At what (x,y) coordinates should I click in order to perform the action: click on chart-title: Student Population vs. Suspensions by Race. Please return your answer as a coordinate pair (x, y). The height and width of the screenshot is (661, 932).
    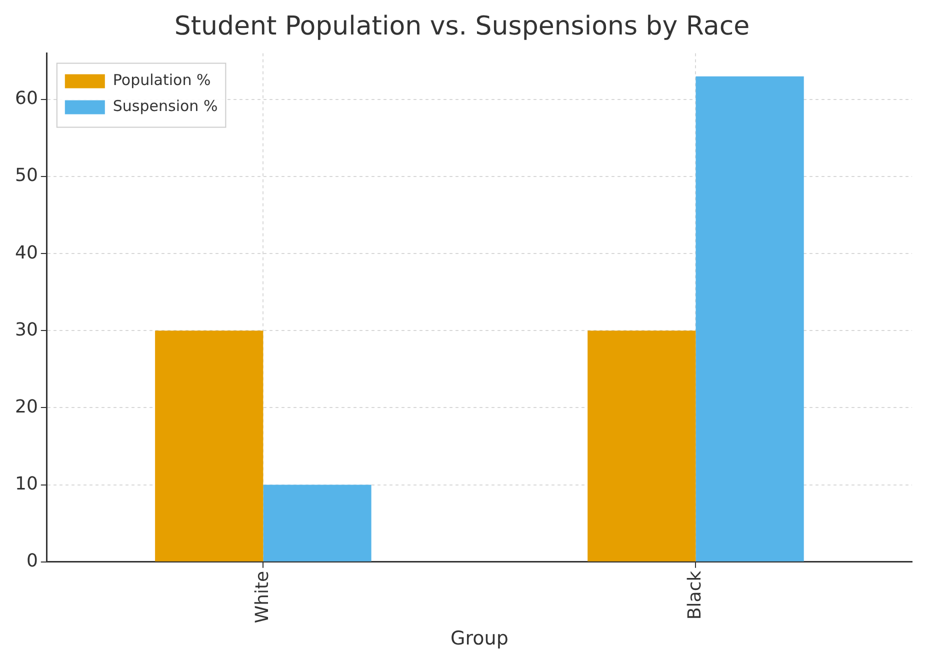
    Looking at the image, I should click on (462, 26).